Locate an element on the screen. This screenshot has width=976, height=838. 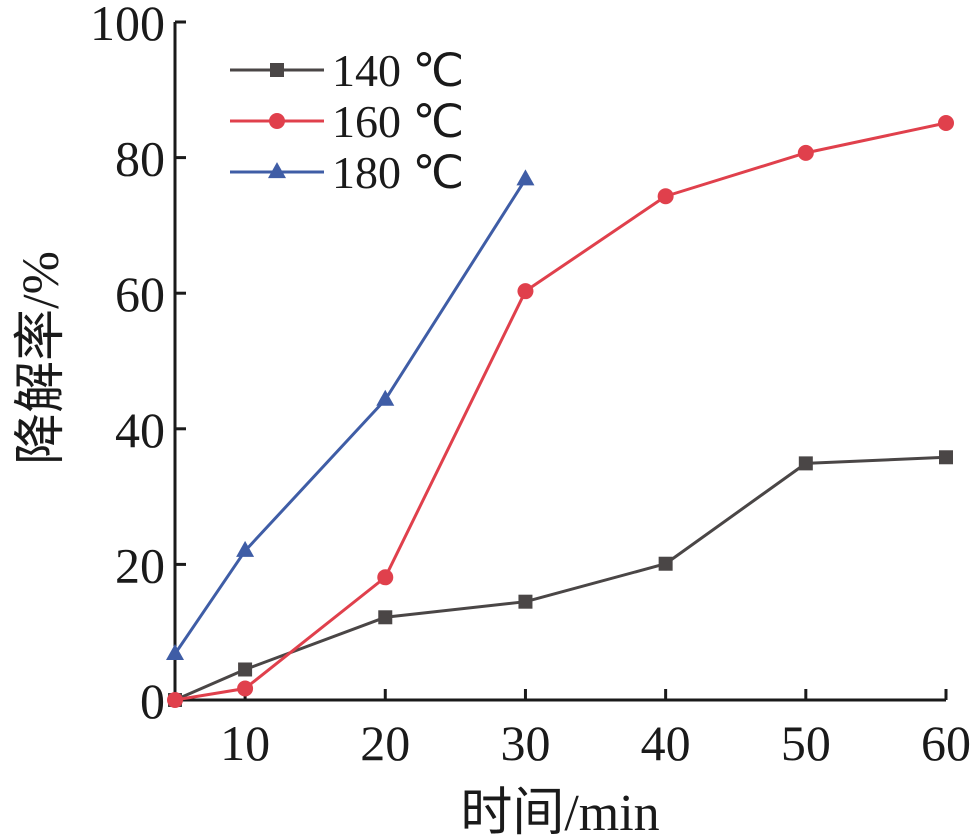
legend-label: 180 ℃ is located at coordinates (398, 172).